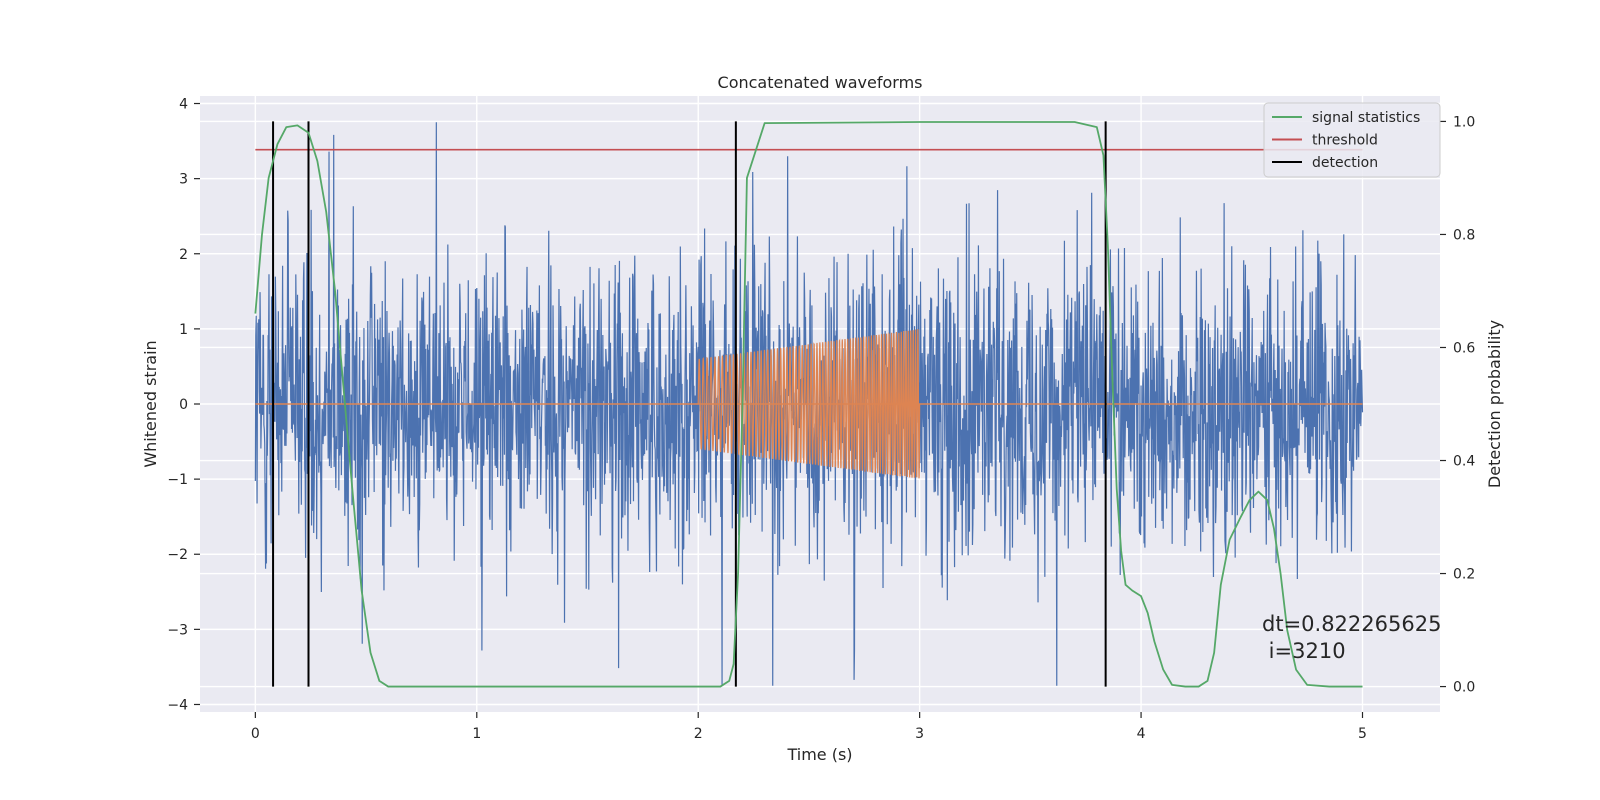 This screenshot has height=800, width=1600. I want to click on y-tick-label: 2, so click(183, 255).